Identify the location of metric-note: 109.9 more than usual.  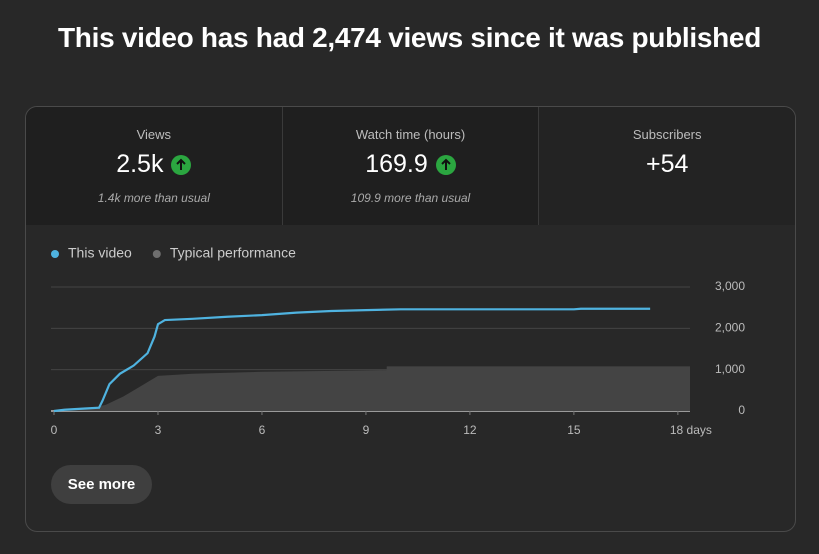
(410, 198).